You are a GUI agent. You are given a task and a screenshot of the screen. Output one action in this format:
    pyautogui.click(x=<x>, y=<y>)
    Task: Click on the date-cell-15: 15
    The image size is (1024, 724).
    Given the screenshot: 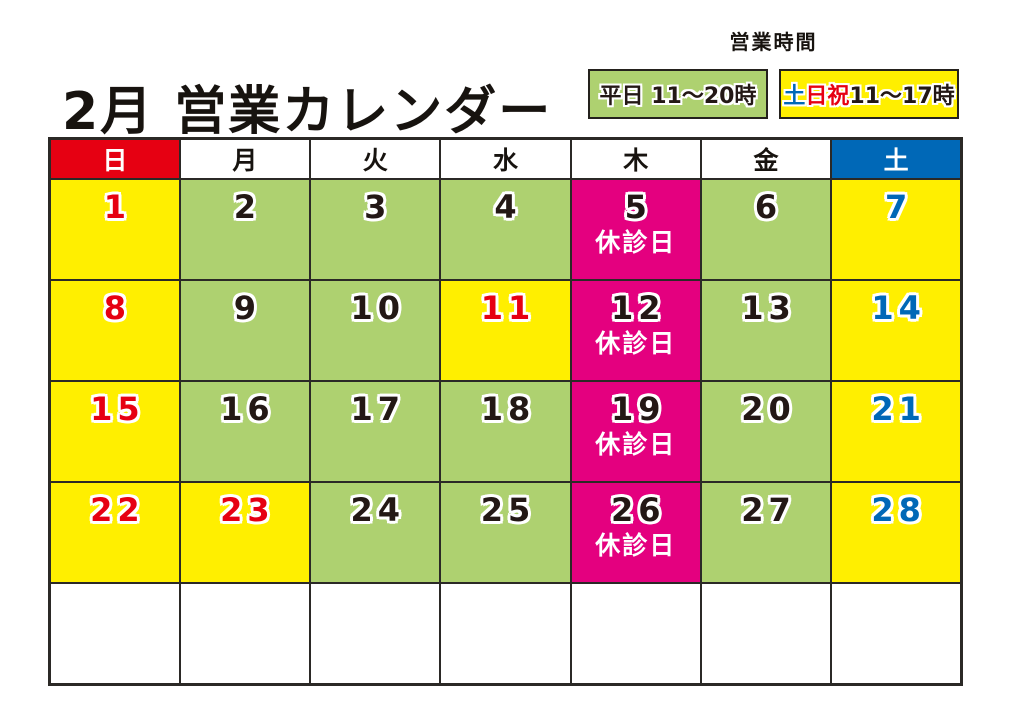 What is the action you would take?
    pyautogui.click(x=114, y=431)
    